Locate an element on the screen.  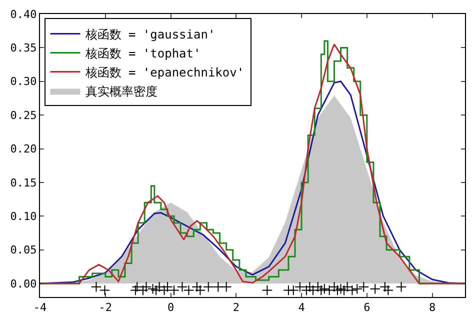
x-tick-label: 8 is located at coordinates (432, 307).